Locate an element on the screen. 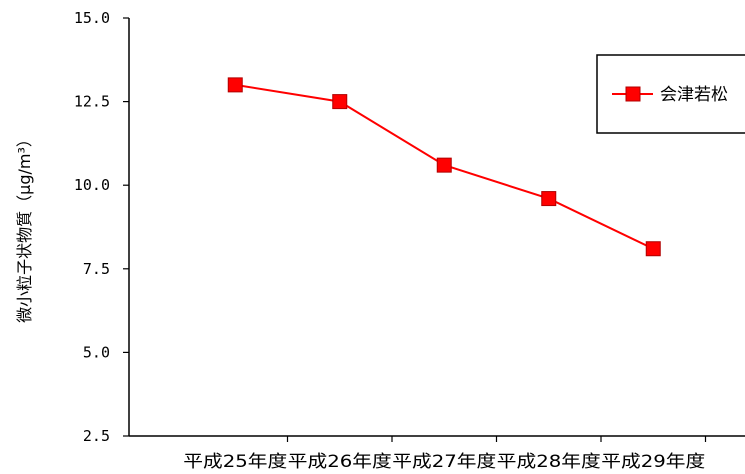 The width and height of the screenshot is (745, 474). x-axis: 平成25年度 平成26年度 平成27年度 平成28年度 平成29年度 is located at coordinates (445, 454).